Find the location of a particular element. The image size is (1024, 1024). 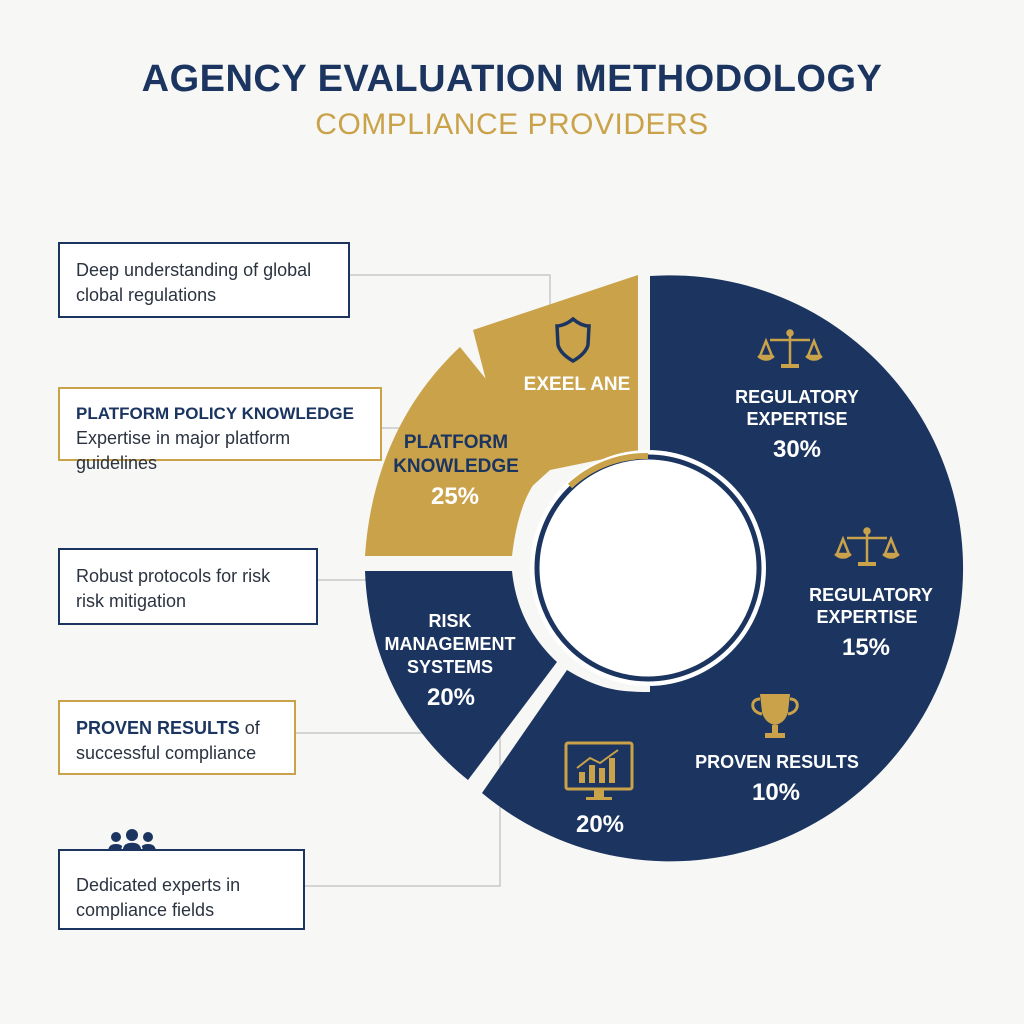

callout-results-text: of successful compliance is located at coordinates (168, 740).